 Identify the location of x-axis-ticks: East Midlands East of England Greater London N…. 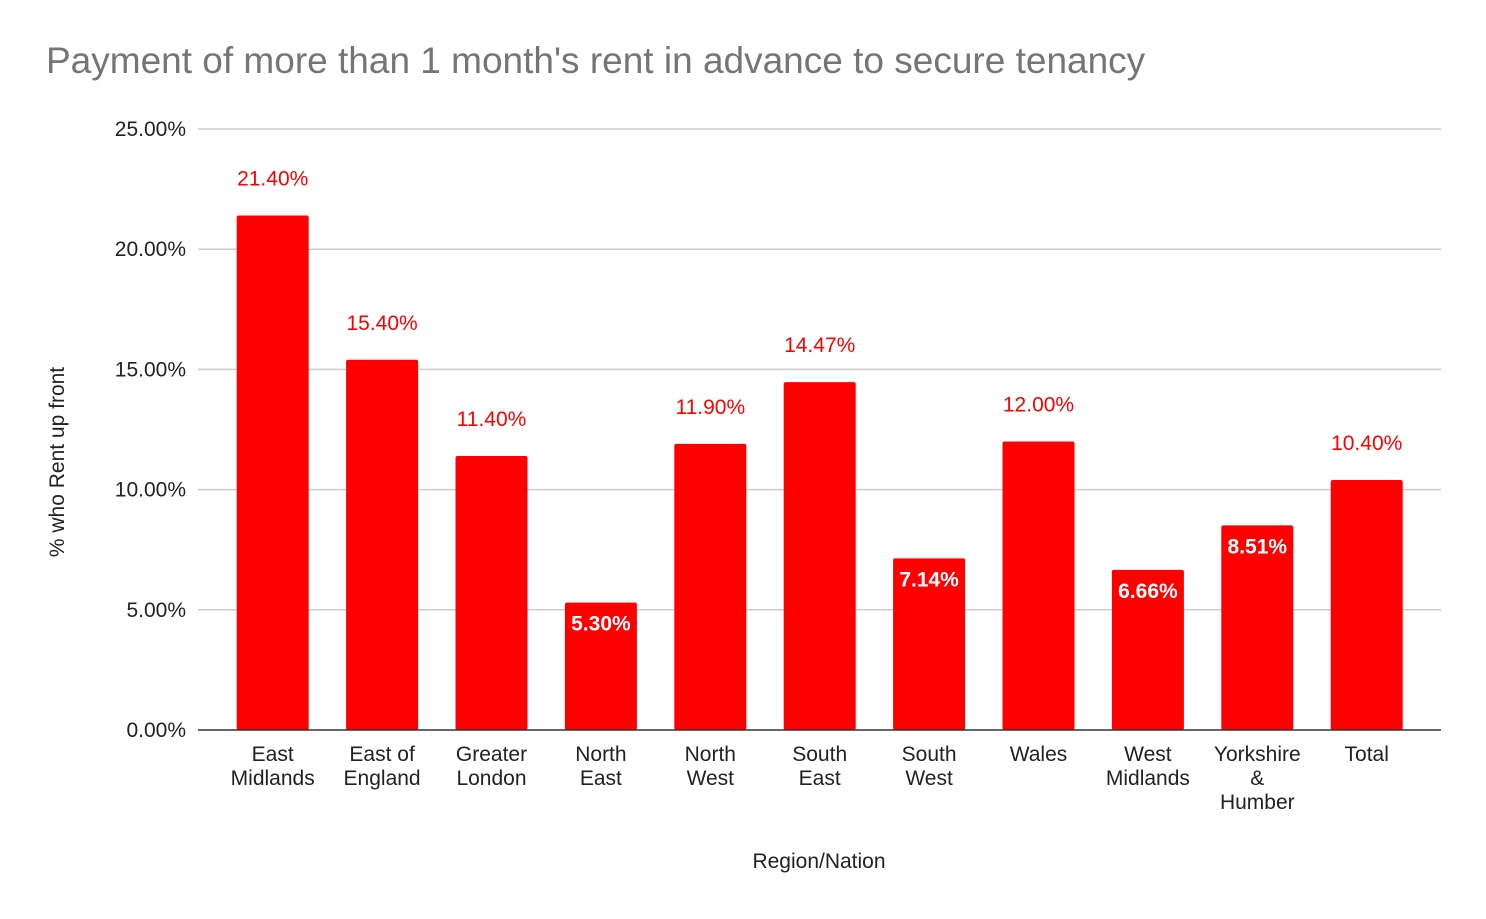
(810, 778).